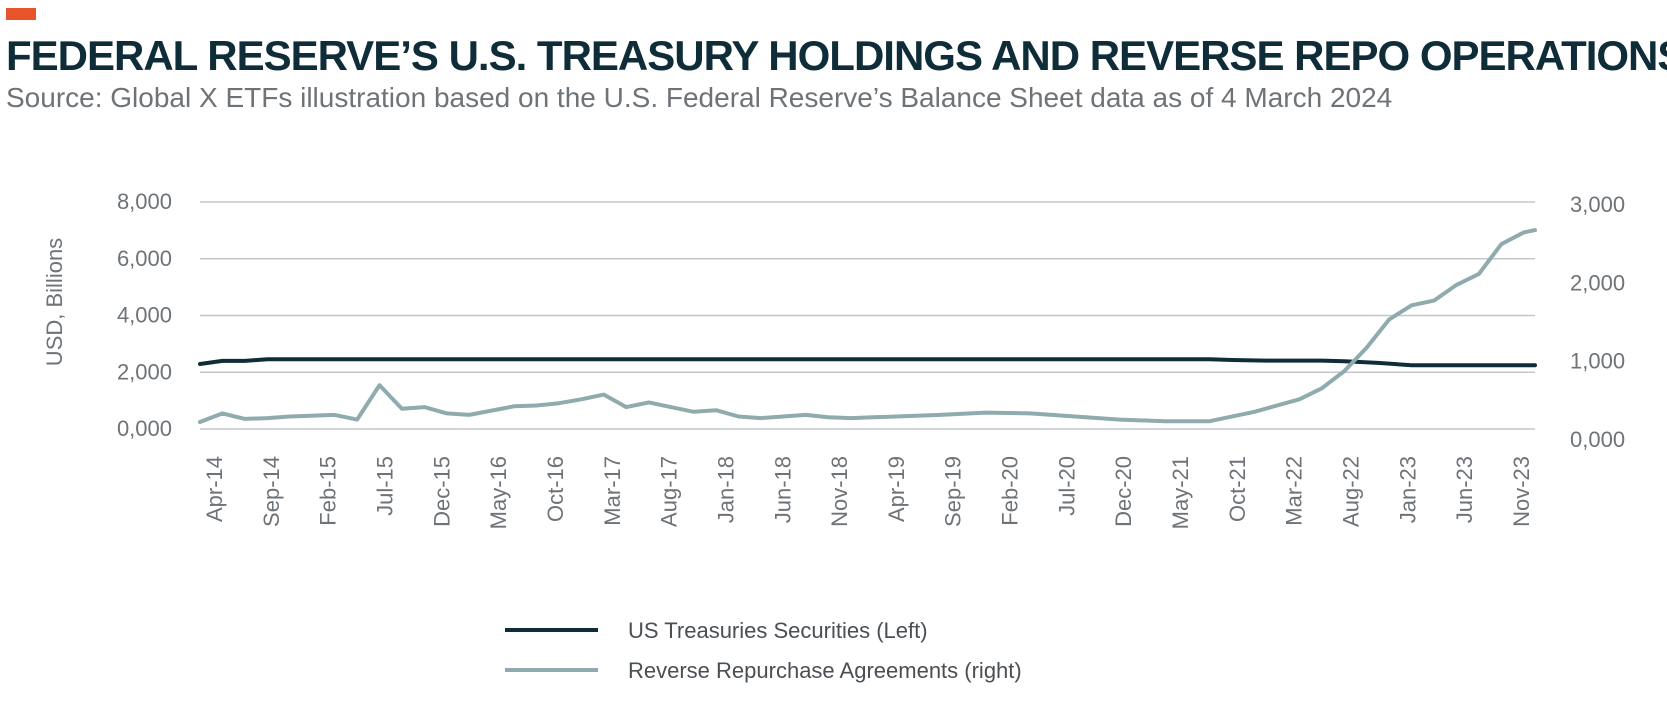 The height and width of the screenshot is (716, 1667). What do you see at coordinates (555, 489) in the screenshot?
I see `x-tick-label: Oct-16` at bounding box center [555, 489].